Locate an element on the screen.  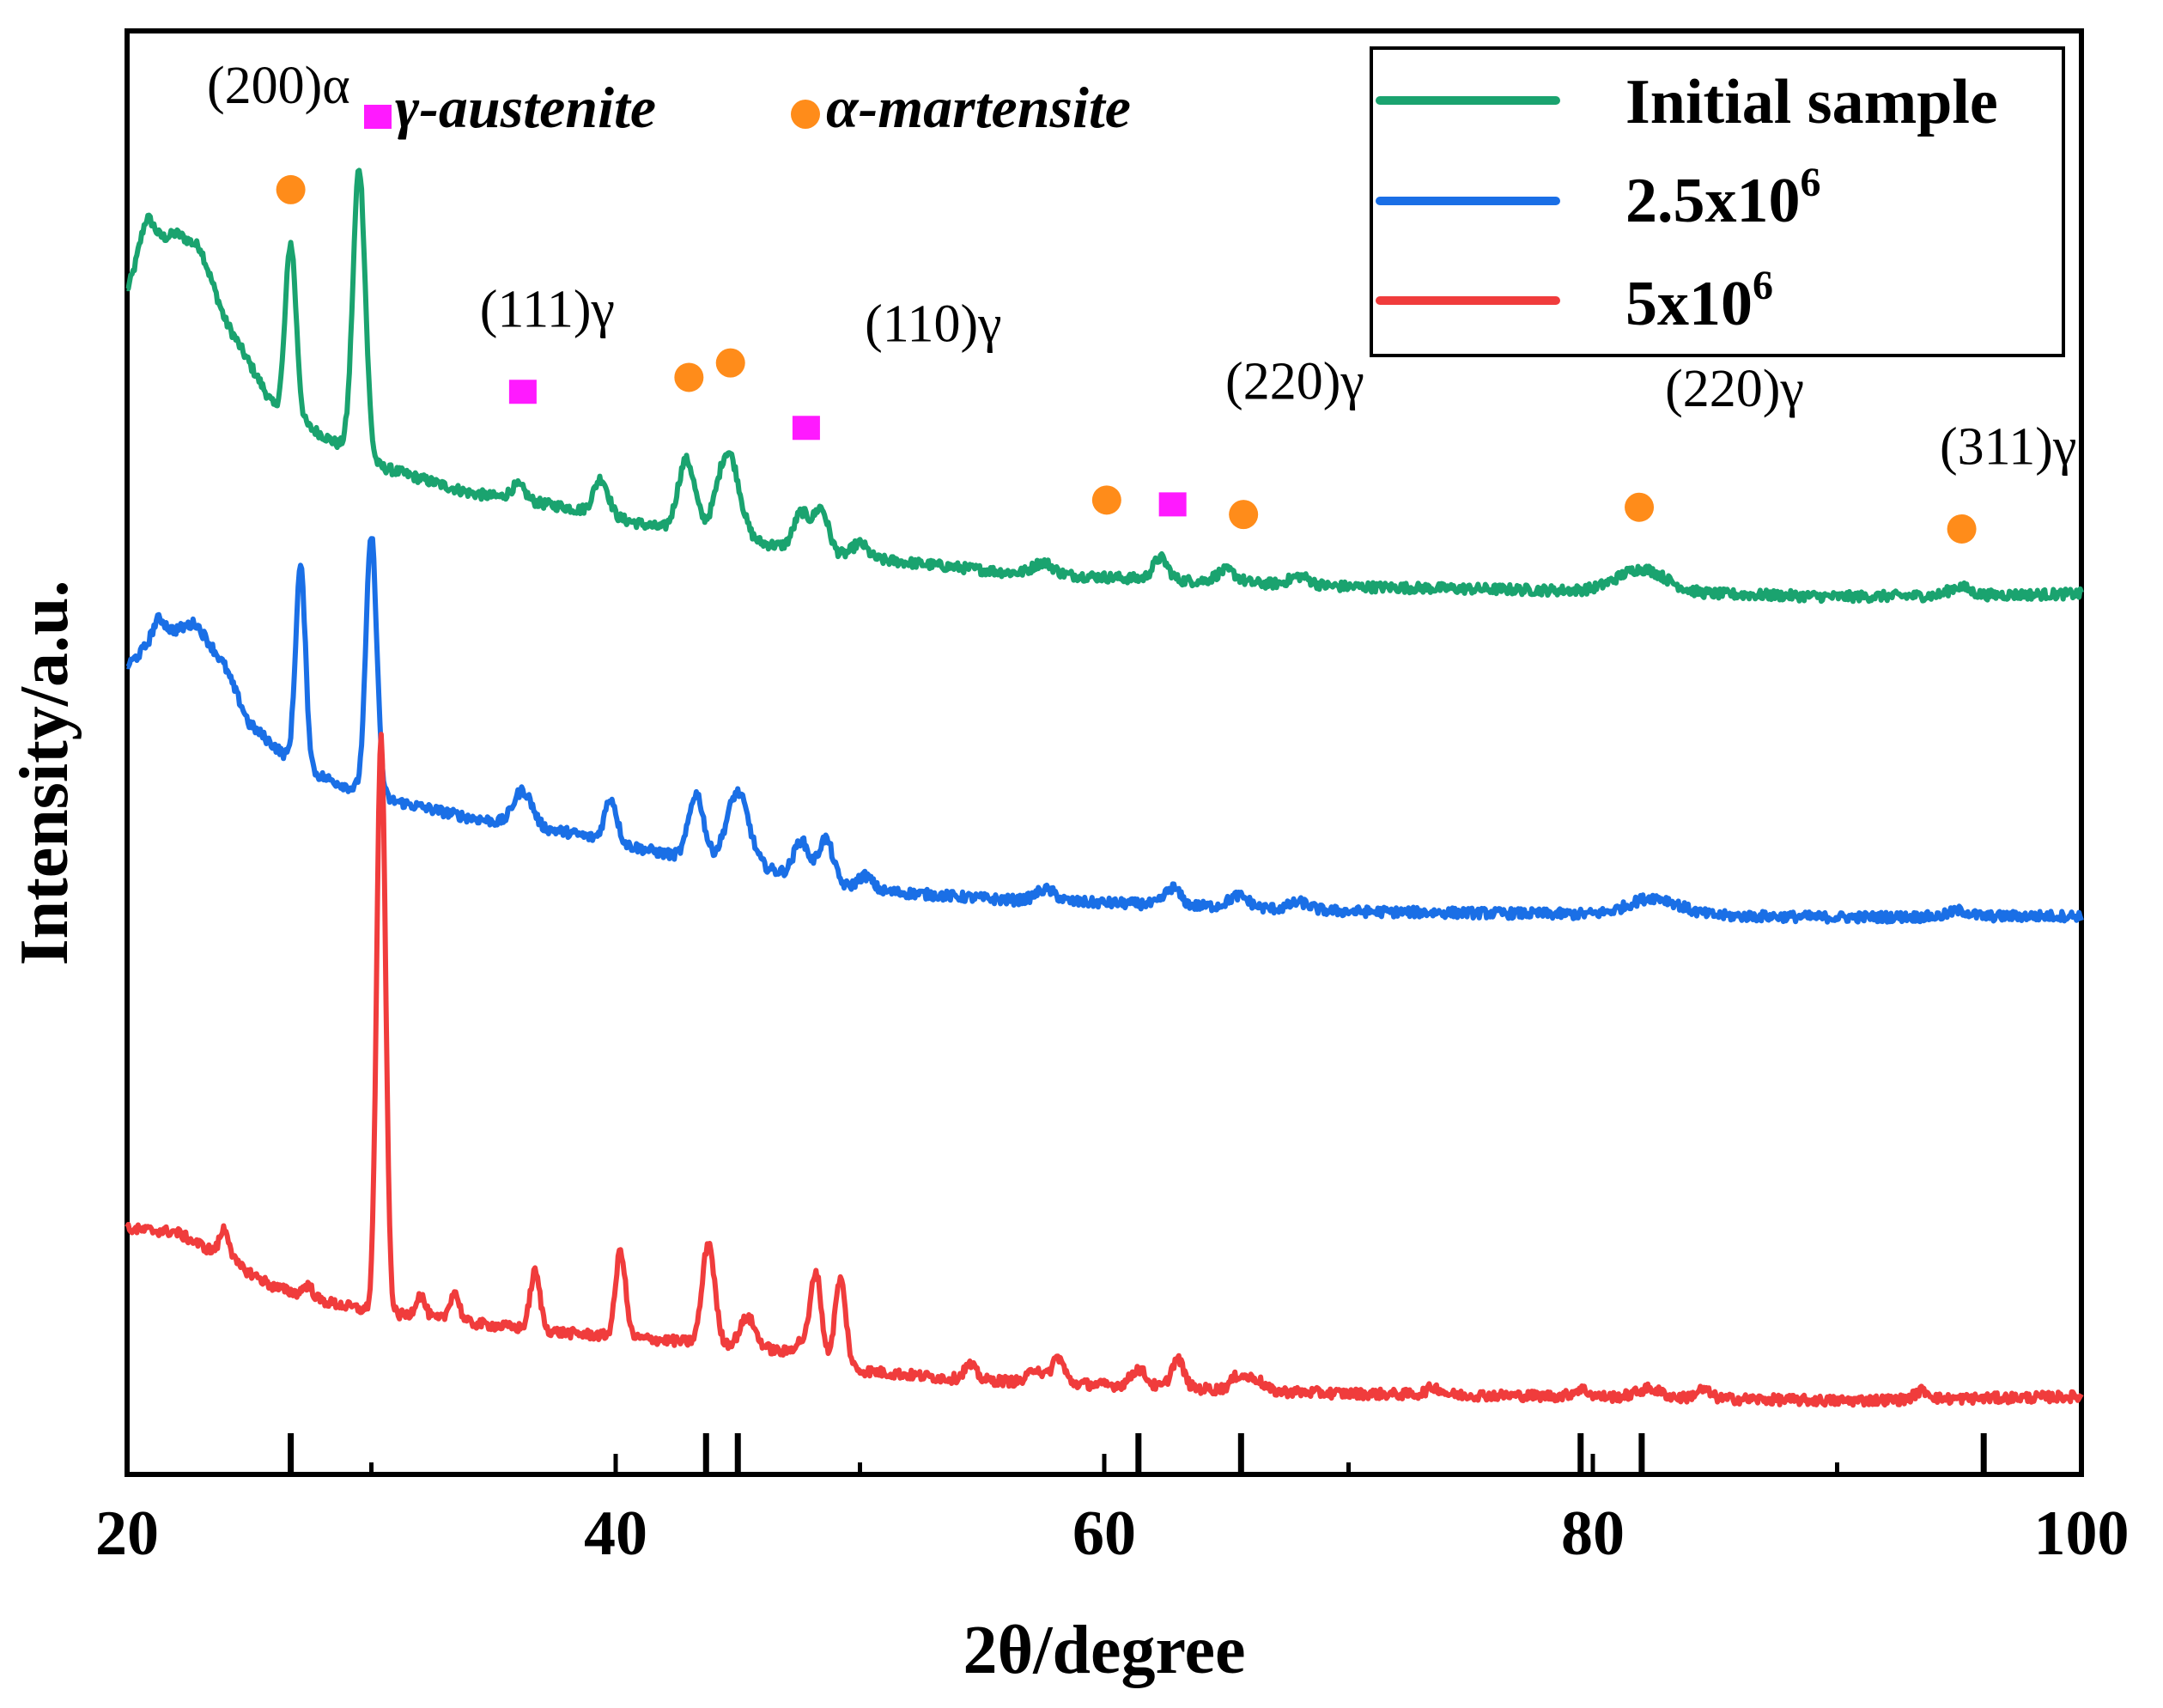
marker-legend-label-martensite: α-martensite is located at coordinates (978, 107).